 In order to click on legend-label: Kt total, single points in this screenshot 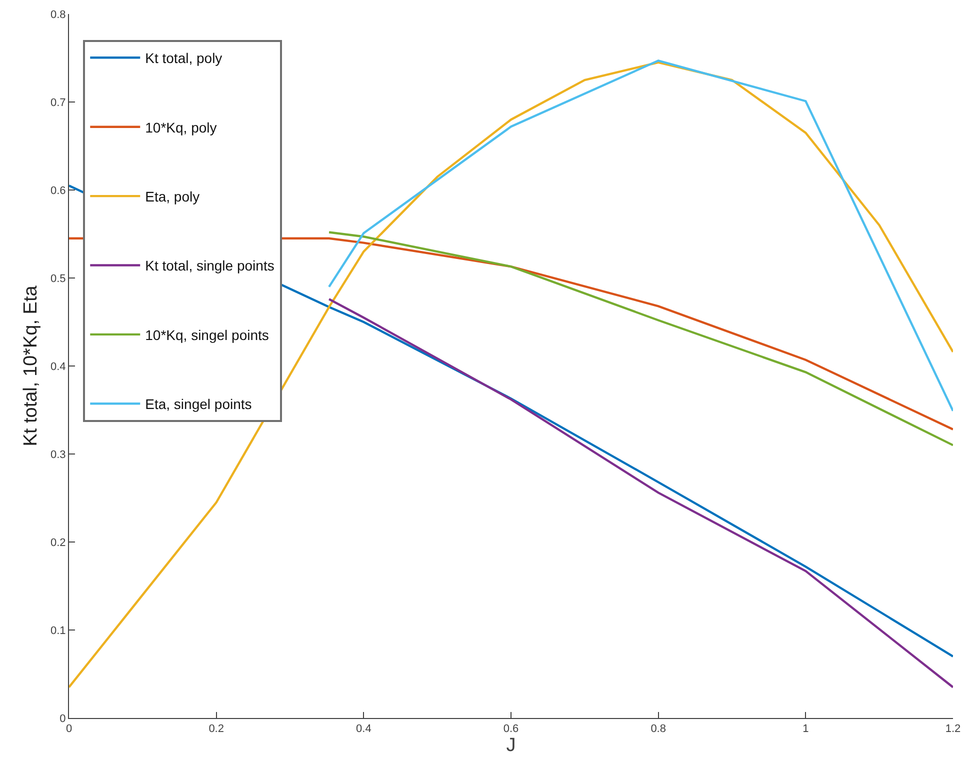, I will do `click(209, 266)`.